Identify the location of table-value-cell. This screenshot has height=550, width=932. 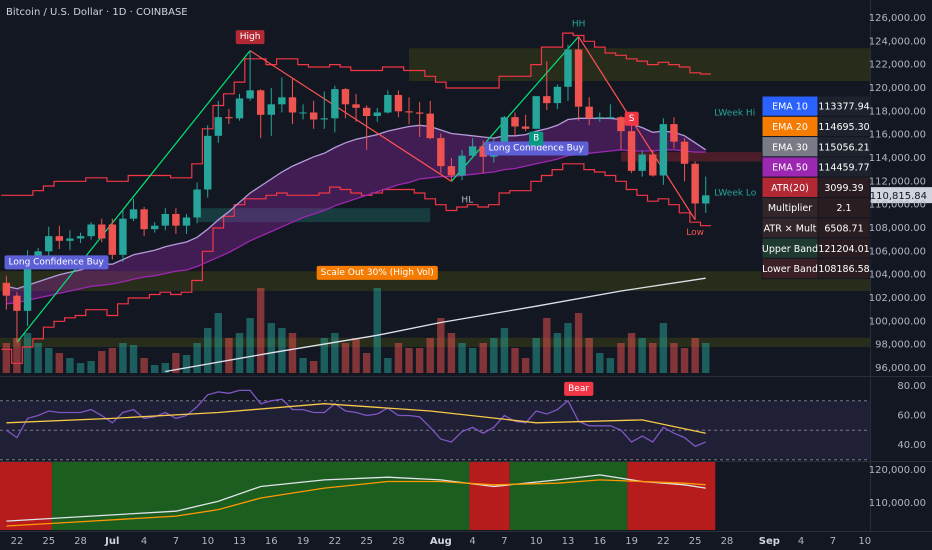
(844, 268).